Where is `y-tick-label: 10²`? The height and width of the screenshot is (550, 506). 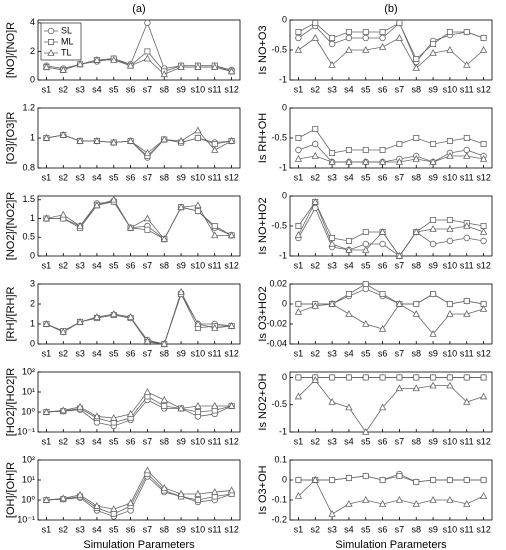
y-tick-label: 10² is located at coordinates (28, 371).